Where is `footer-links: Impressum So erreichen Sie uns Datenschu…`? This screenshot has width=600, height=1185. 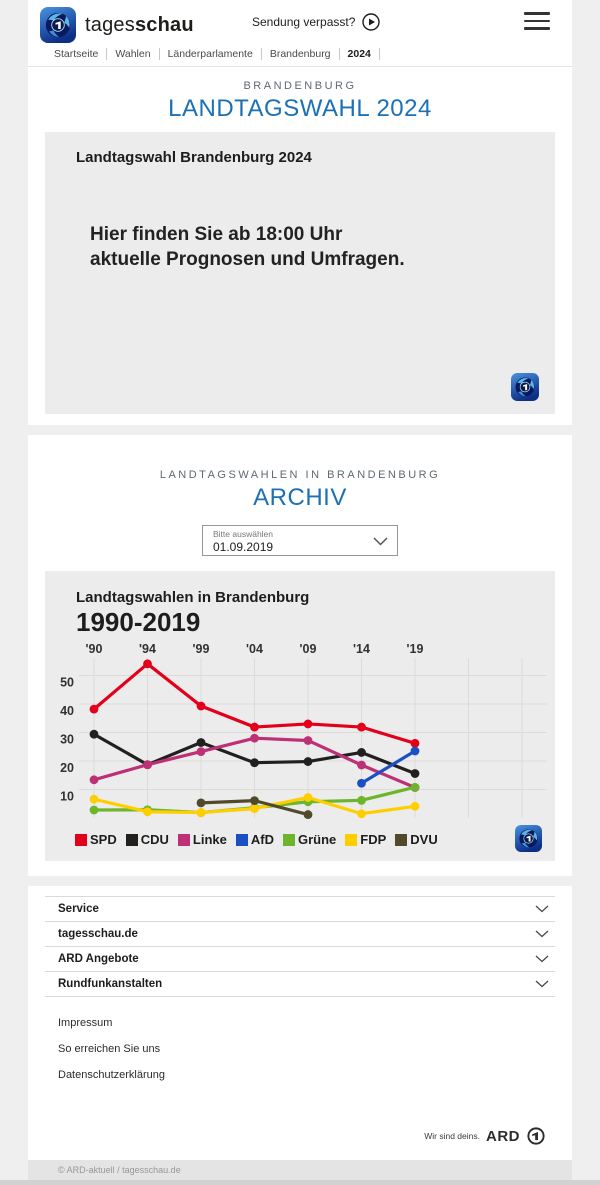
footer-links: Impressum So erreichen Sie uns Datenschu… is located at coordinates (300, 1049).